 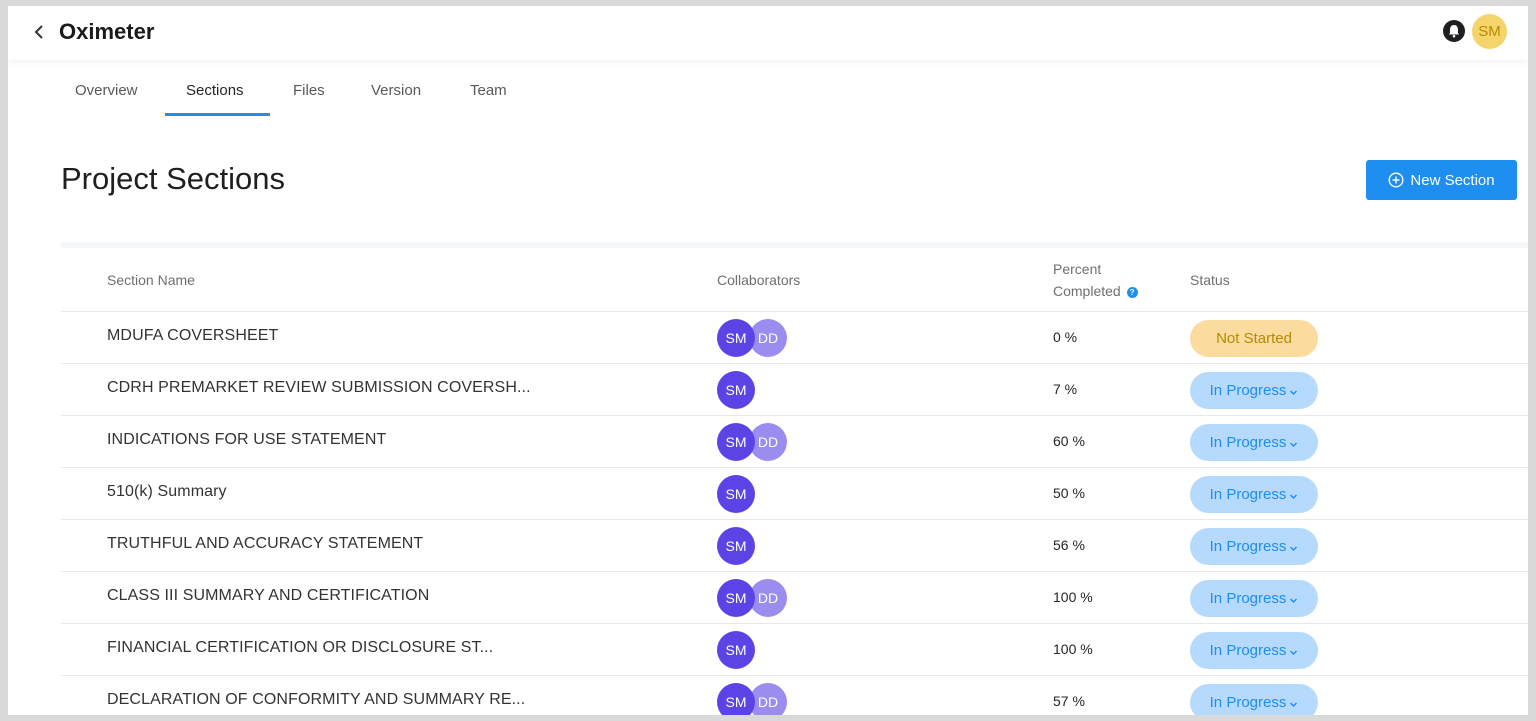 I want to click on header-collaborators: Collaborators, so click(x=759, y=280).